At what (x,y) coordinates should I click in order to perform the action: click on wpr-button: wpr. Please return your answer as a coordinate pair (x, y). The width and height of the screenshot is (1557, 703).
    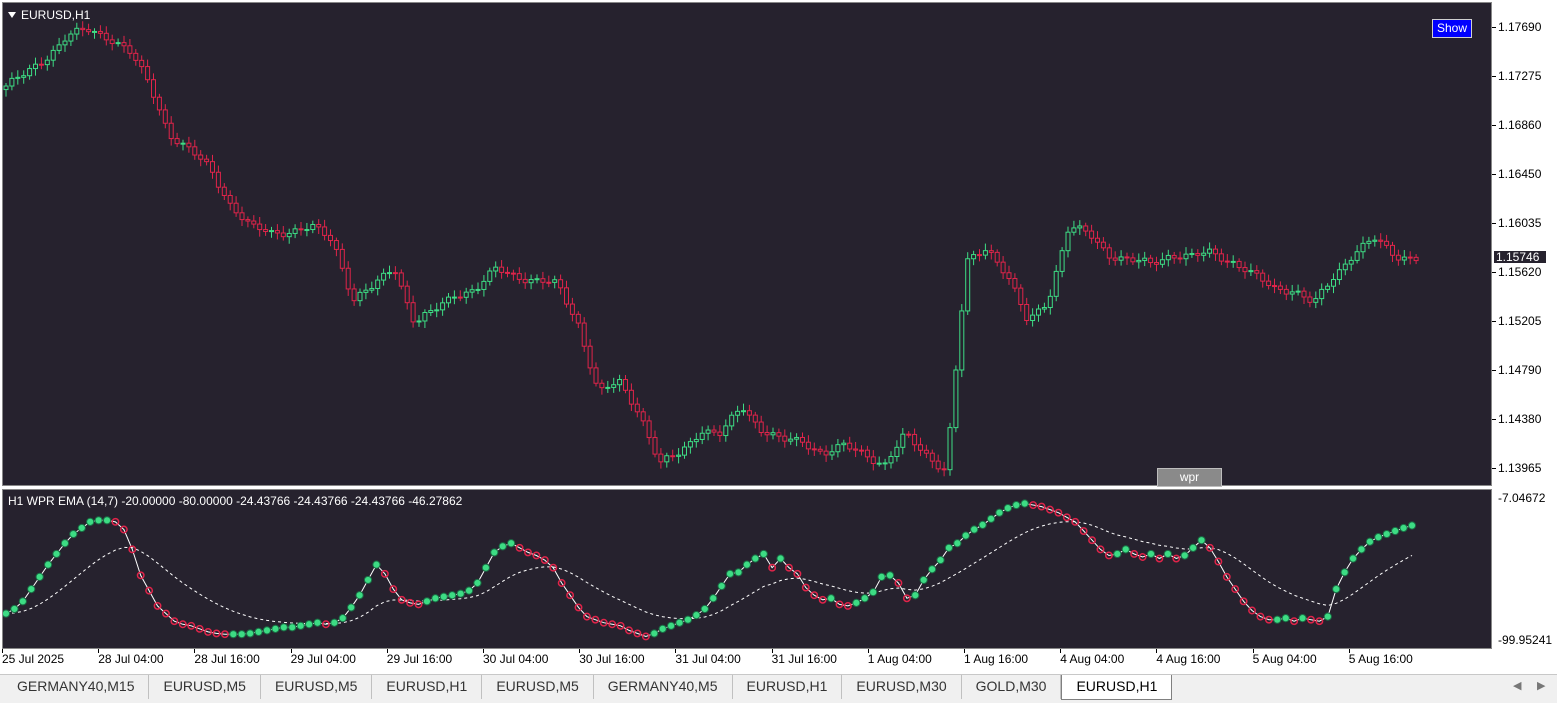
    Looking at the image, I should click on (1189, 477).